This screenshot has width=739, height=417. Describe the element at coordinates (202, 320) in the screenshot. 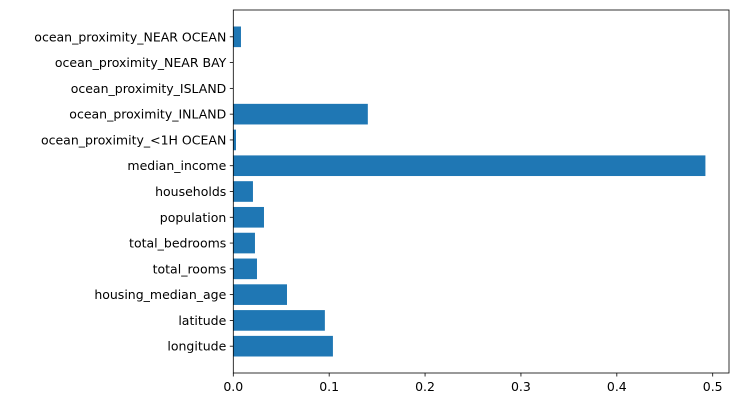

I see `y-tick-label-1: latitude` at that location.